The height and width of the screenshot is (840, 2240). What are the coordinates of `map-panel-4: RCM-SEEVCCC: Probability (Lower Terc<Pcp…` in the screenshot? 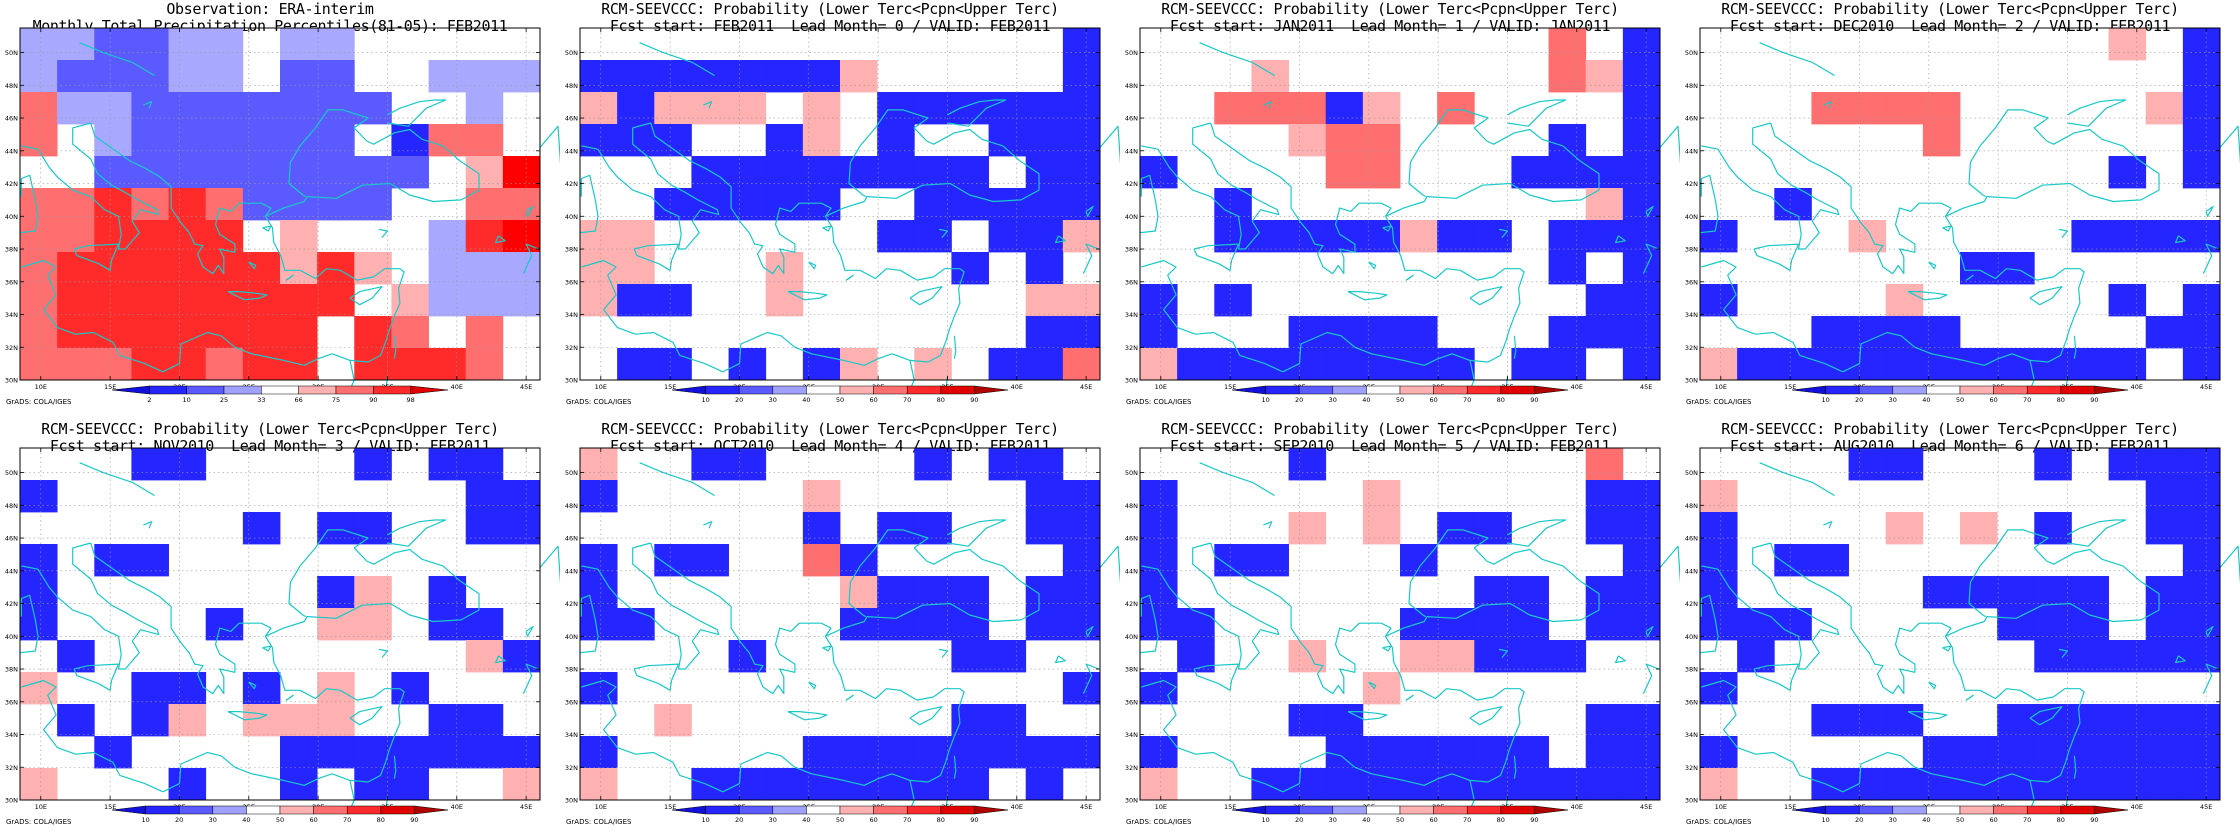 It's located at (1960, 210).